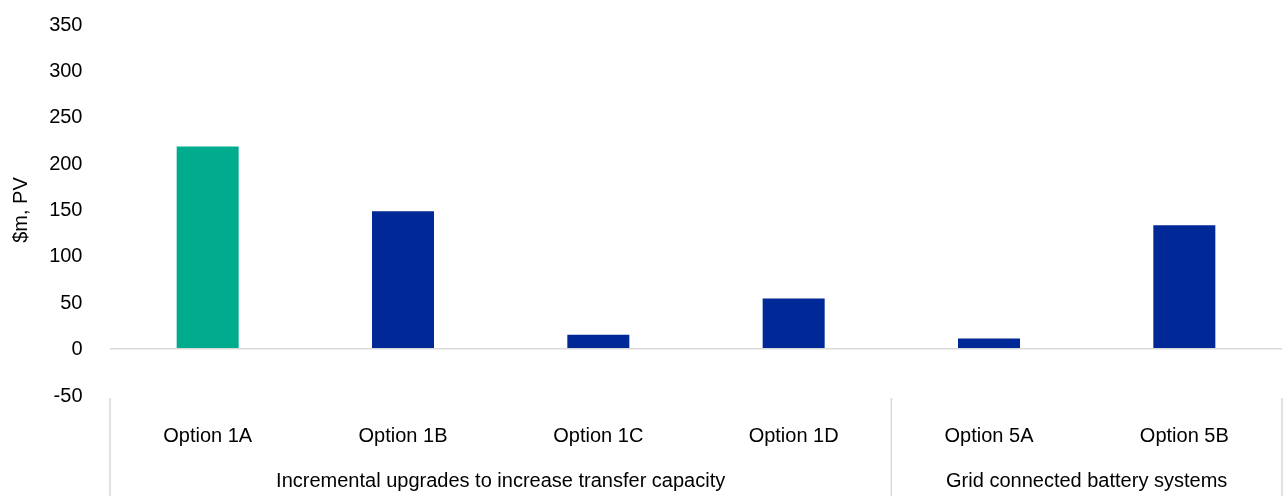  Describe the element at coordinates (598, 434) in the screenshot. I see `x-tick-label: Option 1C` at that location.